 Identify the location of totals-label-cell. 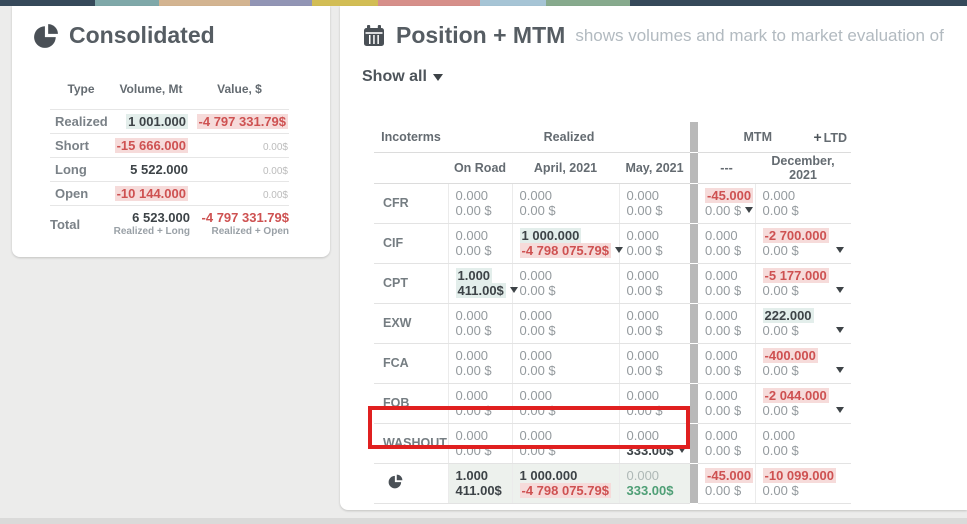
(411, 483).